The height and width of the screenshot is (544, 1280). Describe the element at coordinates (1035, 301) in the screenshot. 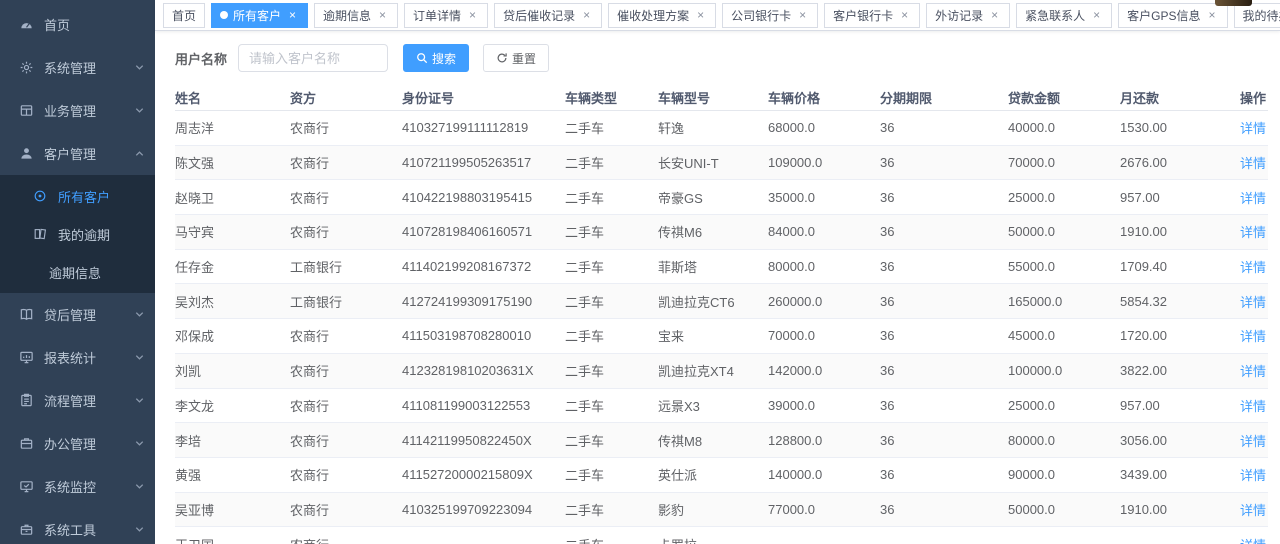

I see `table-cell: 165000.0` at that location.